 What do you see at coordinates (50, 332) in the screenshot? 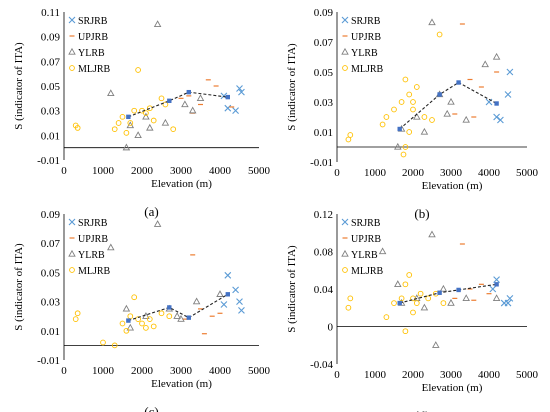
I see `y-tick-label: 0.01` at bounding box center [50, 332].